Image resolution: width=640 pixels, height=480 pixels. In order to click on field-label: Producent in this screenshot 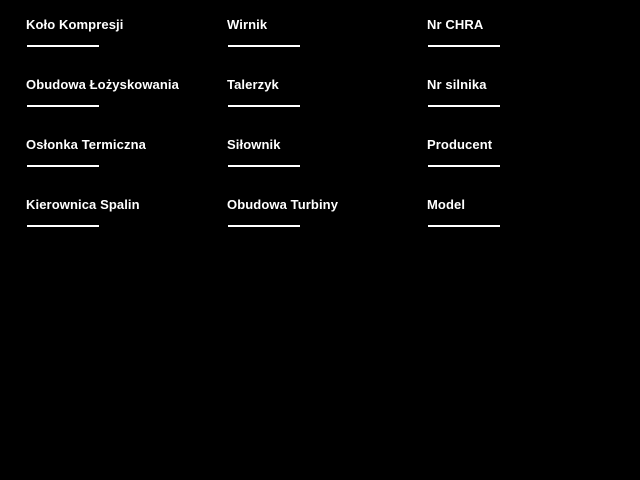, I will do `click(460, 144)`.